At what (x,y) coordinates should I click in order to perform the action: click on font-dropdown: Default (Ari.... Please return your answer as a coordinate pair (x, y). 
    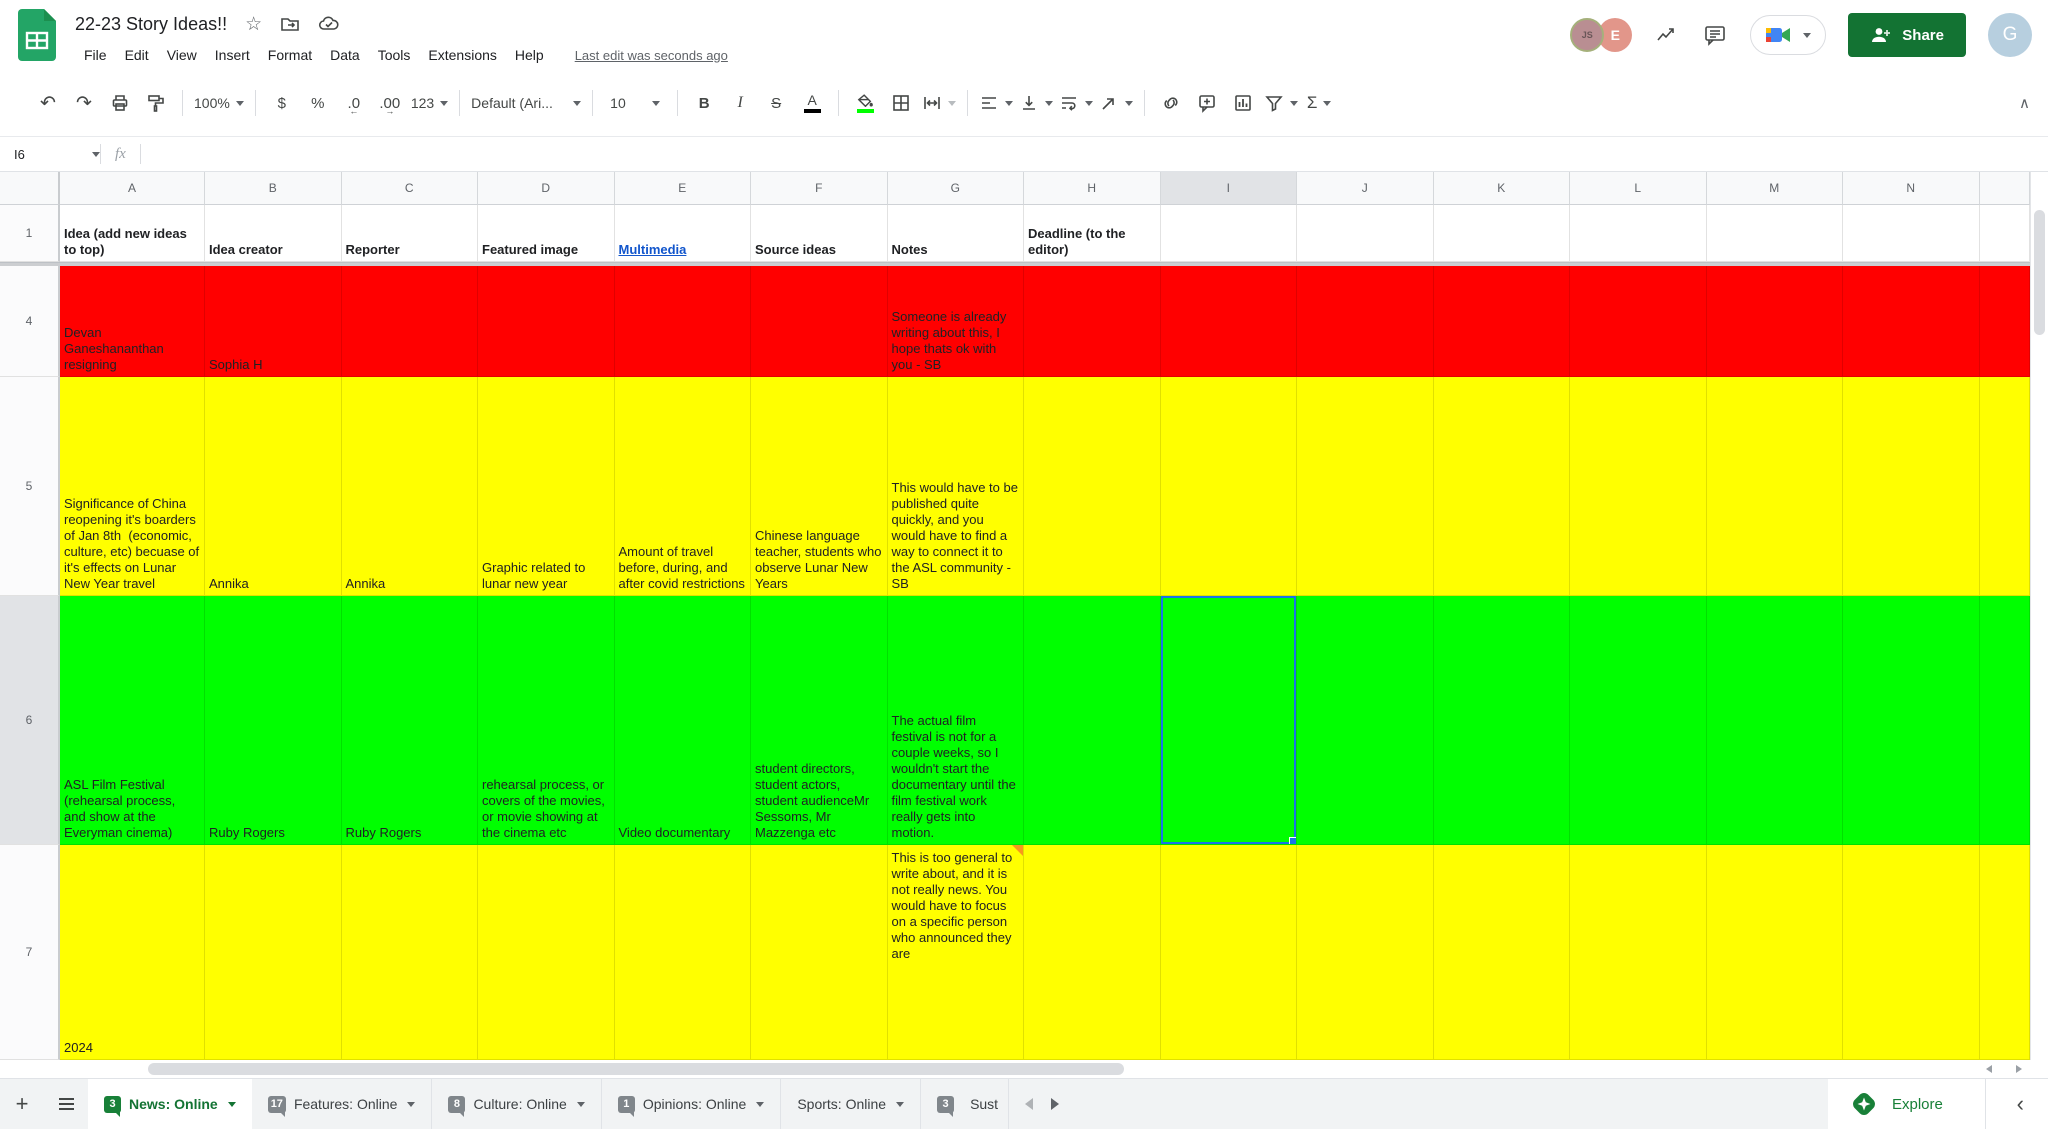
    Looking at the image, I should click on (526, 103).